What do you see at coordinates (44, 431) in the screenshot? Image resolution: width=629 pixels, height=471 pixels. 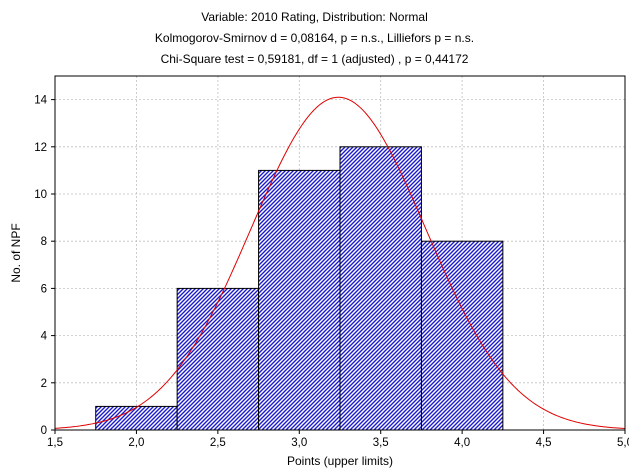 I see `y-tick-label: 0` at bounding box center [44, 431].